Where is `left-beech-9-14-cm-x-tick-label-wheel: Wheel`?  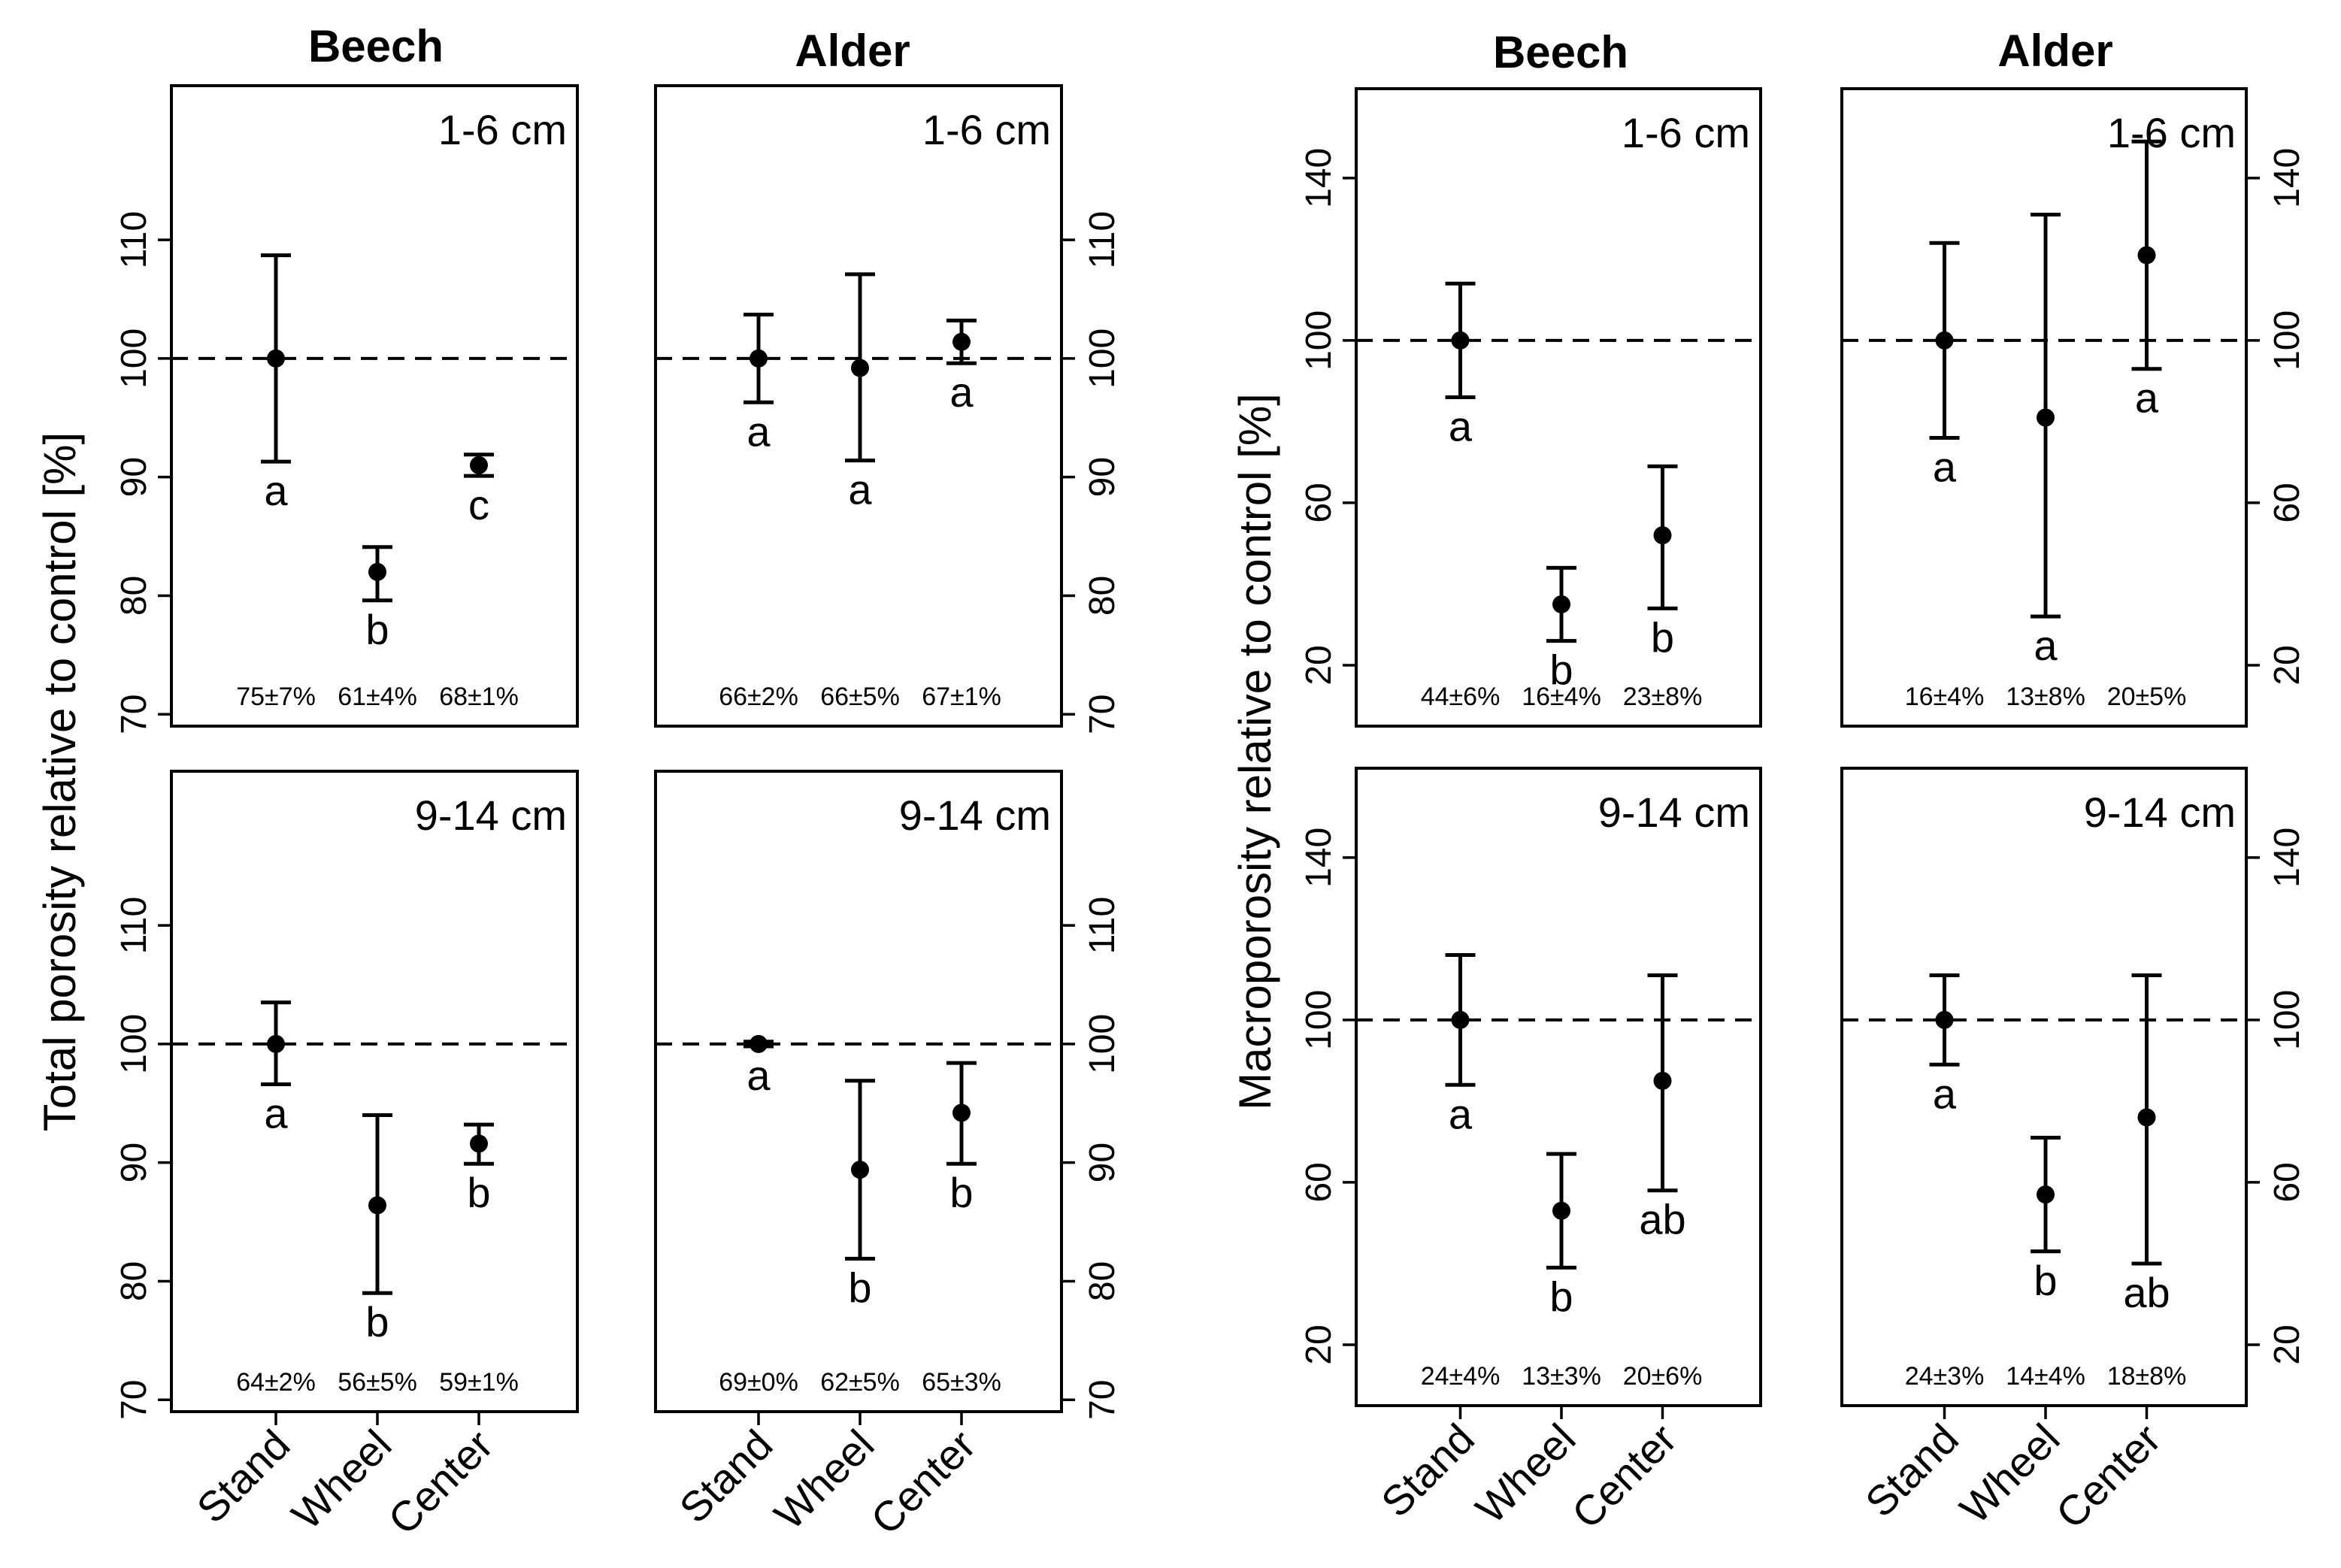 left-beech-9-14-cm-x-tick-label-wheel: Wheel is located at coordinates (342, 1480).